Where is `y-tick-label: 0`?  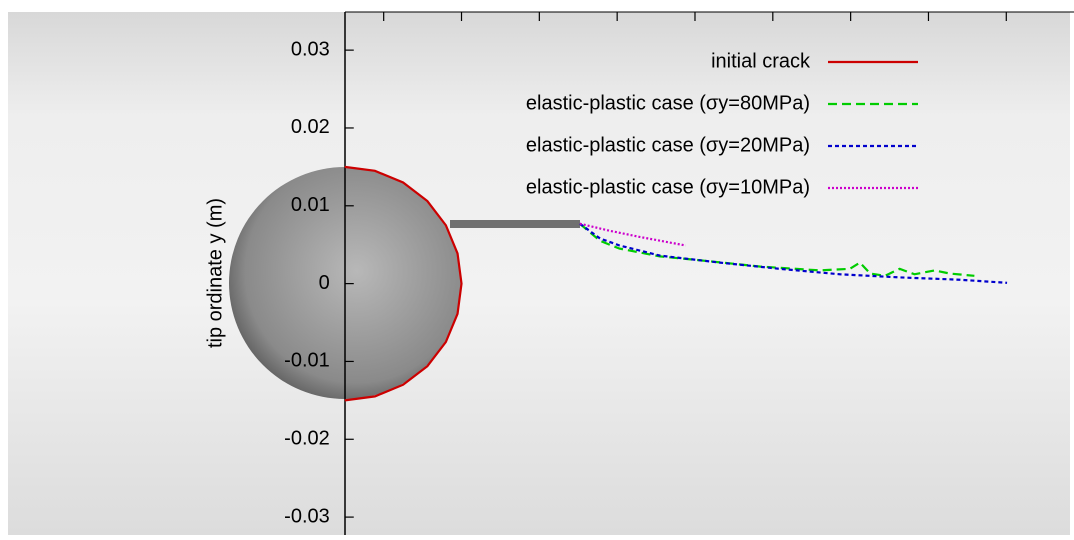
y-tick-label: 0 is located at coordinates (324, 283).